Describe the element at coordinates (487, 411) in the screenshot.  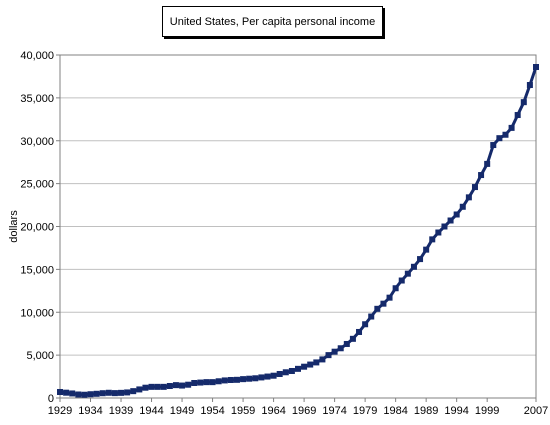
I see `x-tick-label: 1999` at that location.